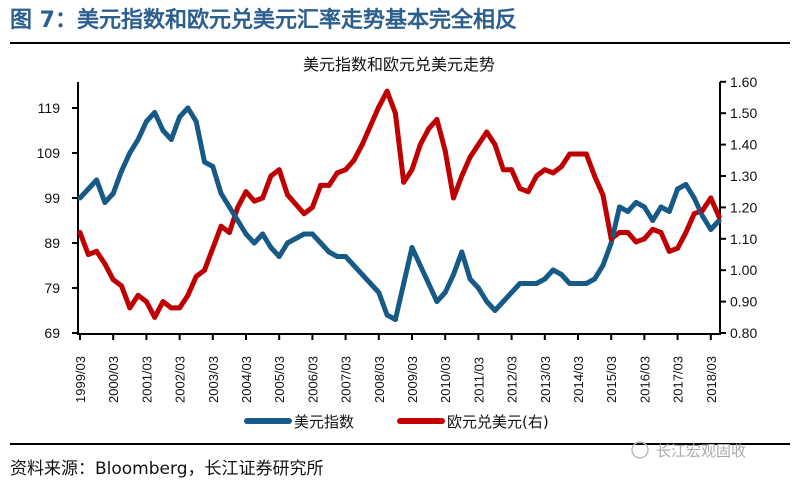 The height and width of the screenshot is (483, 798). What do you see at coordinates (743, 333) in the screenshot?
I see `right-tick-label: 0.80` at bounding box center [743, 333].